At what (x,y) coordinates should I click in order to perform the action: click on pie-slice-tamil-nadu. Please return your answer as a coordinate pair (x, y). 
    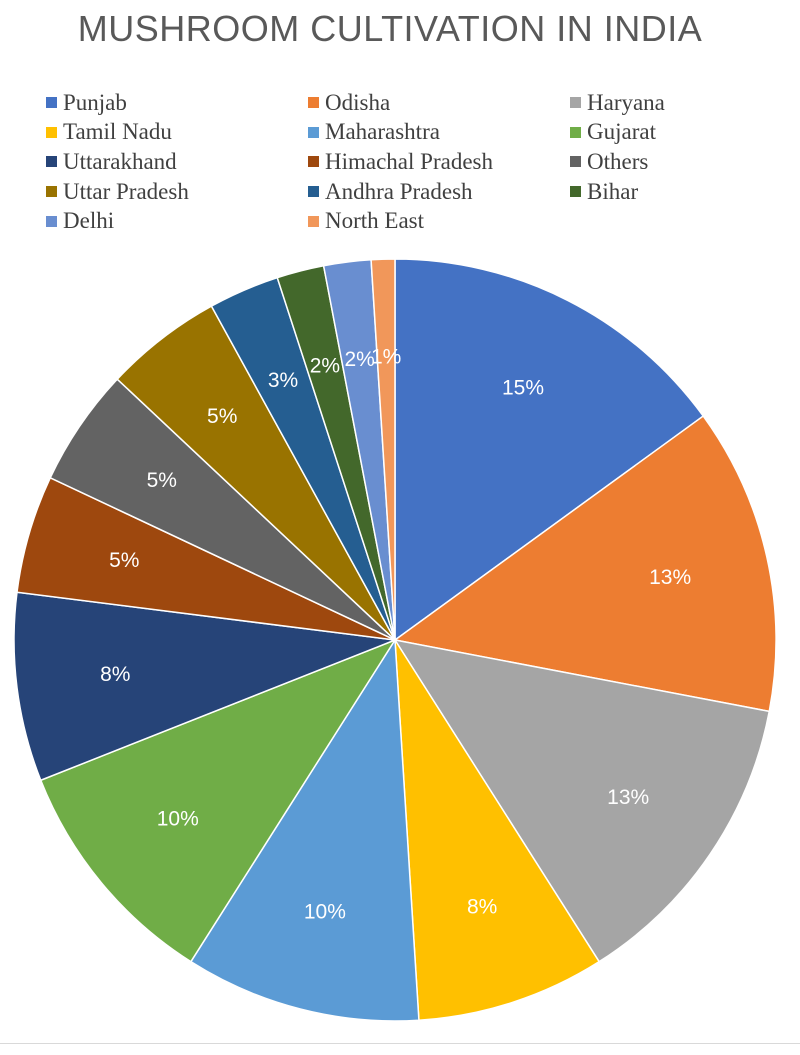
    Looking at the image, I should click on (497, 830).